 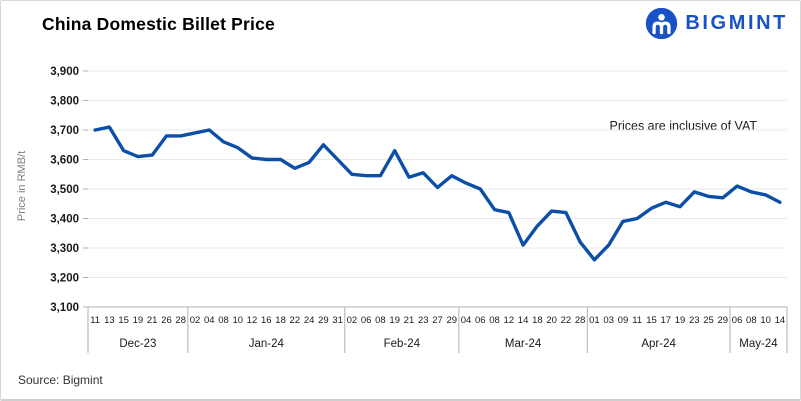 I want to click on x-day-label: 20, so click(x=551, y=320).